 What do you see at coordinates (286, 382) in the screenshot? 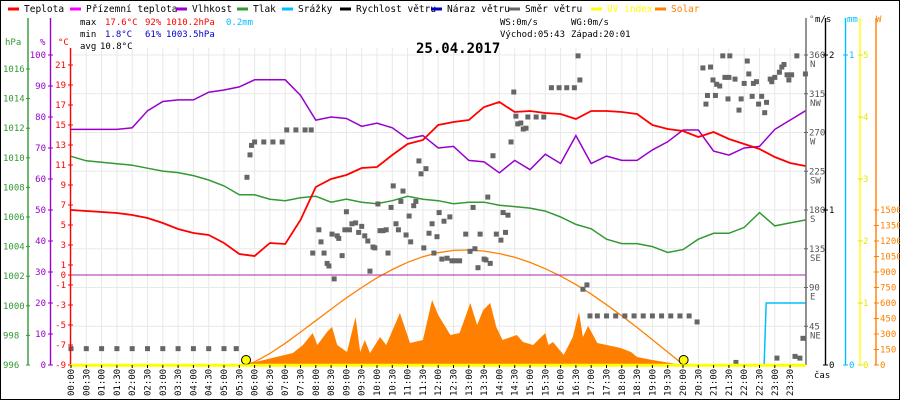
I see `x-tick-label: 07:00` at bounding box center [286, 382].